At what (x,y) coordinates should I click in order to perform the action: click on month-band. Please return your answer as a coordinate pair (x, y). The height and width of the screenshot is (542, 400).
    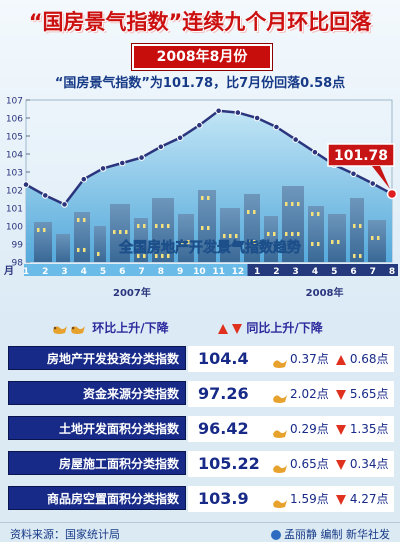
    Looking at the image, I should click on (136, 270).